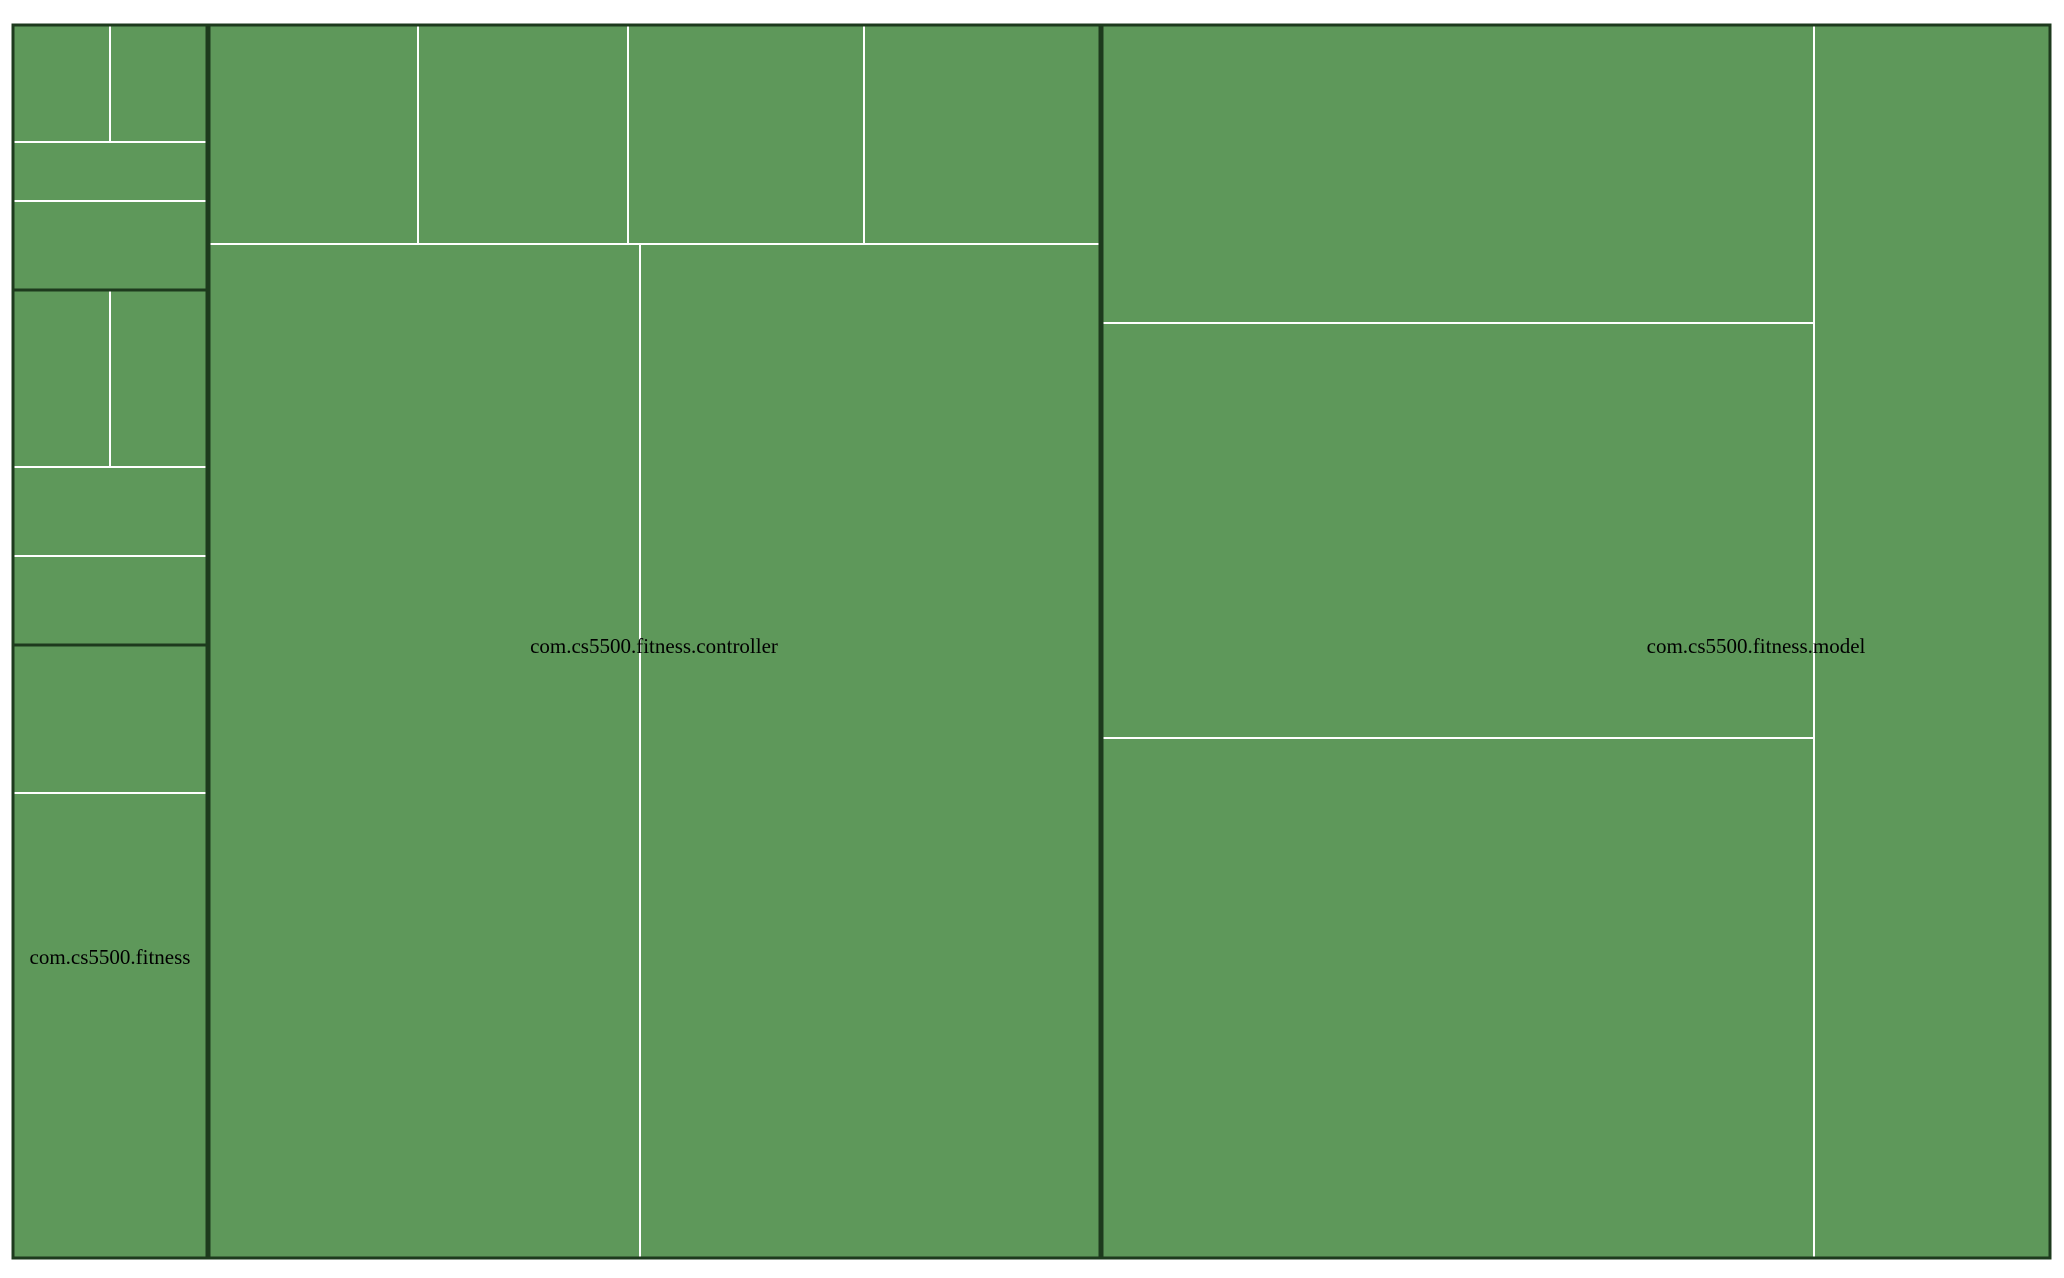  I want to click on package-label-model: com.cs5500.fitness.model, so click(1756, 646).